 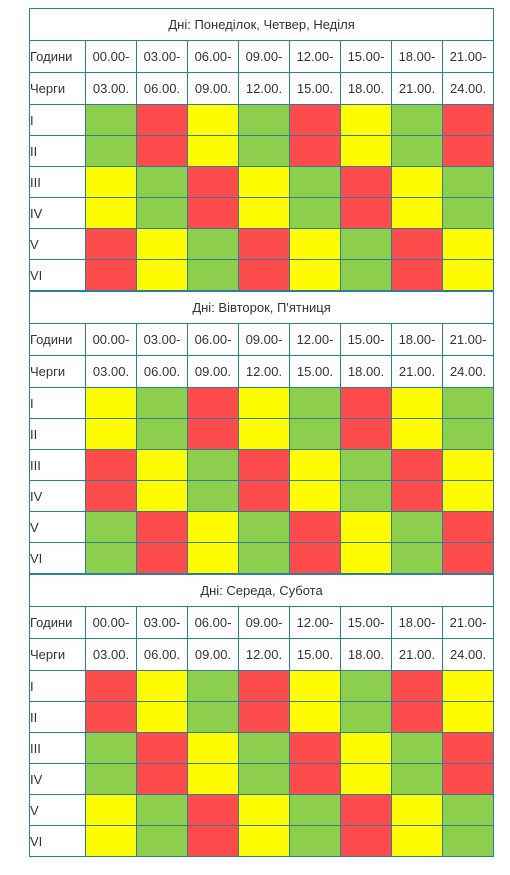 What do you see at coordinates (57, 558) in the screenshot?
I see `queue-label: VI` at bounding box center [57, 558].